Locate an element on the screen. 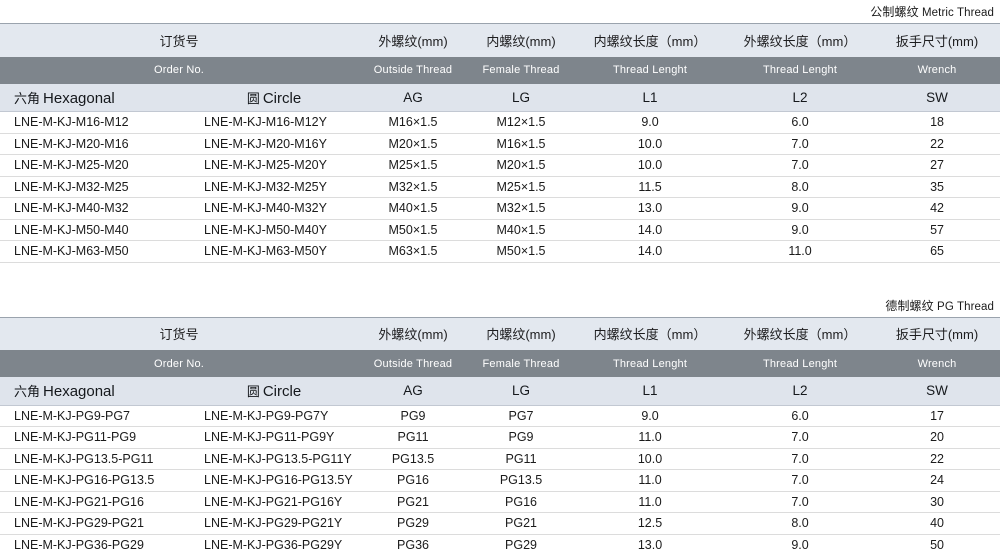 Image resolution: width=1000 pixels, height=551 pixels. cell-circle: LNE-M-KJ-PG16-PG13.5Y is located at coordinates (274, 480).